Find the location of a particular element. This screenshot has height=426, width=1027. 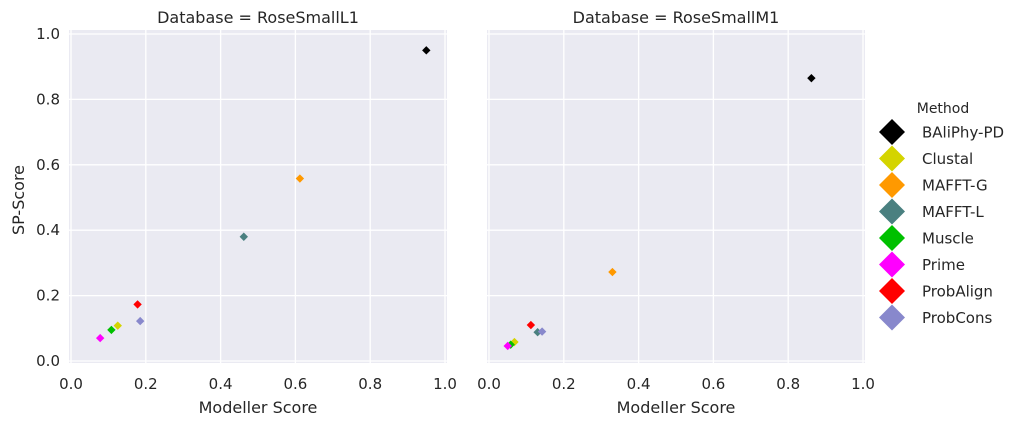

panel-title: Database = RoseSmallL1 is located at coordinates (258, 17).